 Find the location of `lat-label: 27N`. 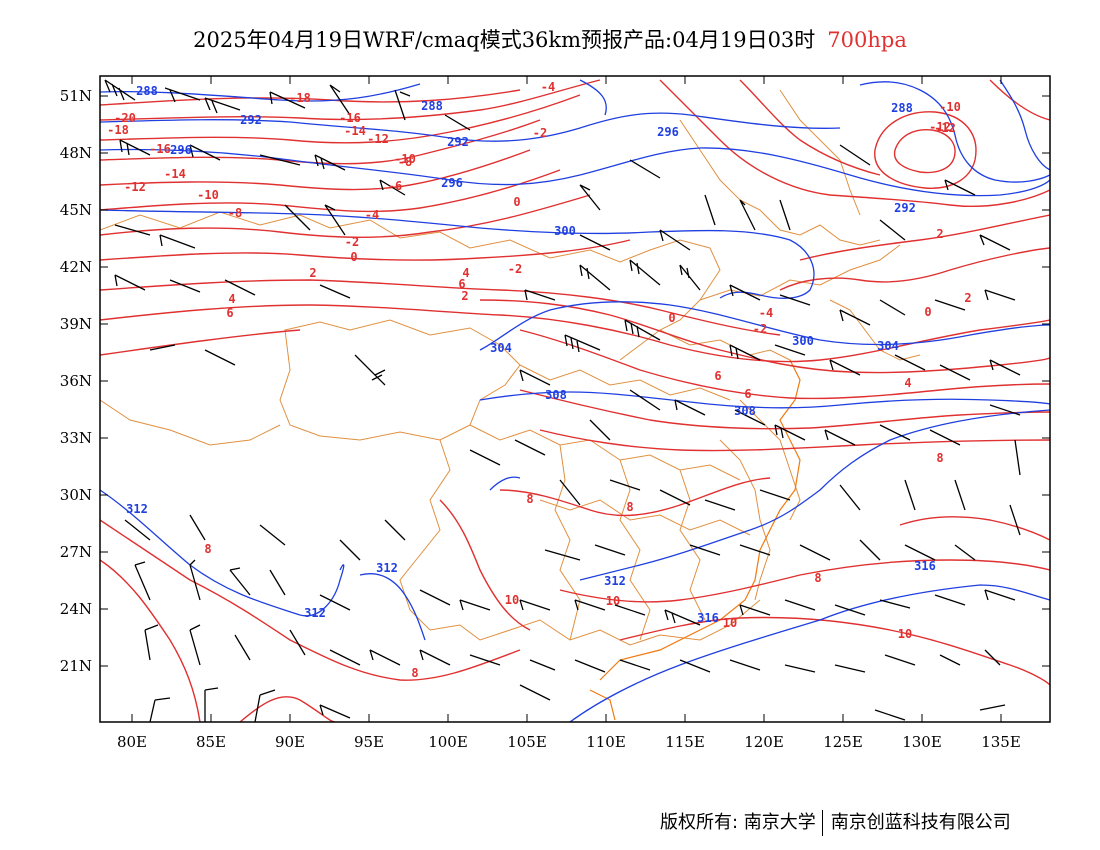

lat-label: 27N is located at coordinates (76, 552).